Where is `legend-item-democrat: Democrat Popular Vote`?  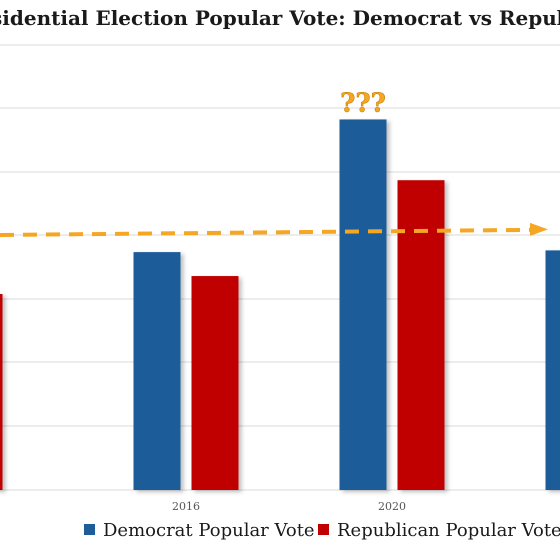 legend-item-democrat: Democrat Popular Vote is located at coordinates (199, 530).